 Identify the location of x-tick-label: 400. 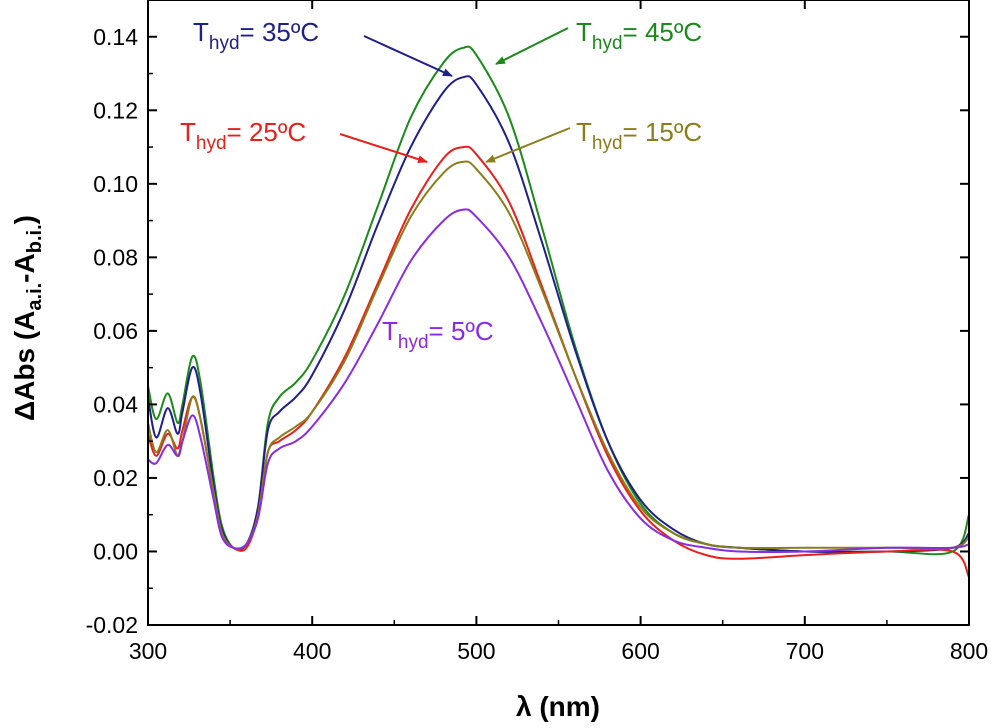
(312, 651).